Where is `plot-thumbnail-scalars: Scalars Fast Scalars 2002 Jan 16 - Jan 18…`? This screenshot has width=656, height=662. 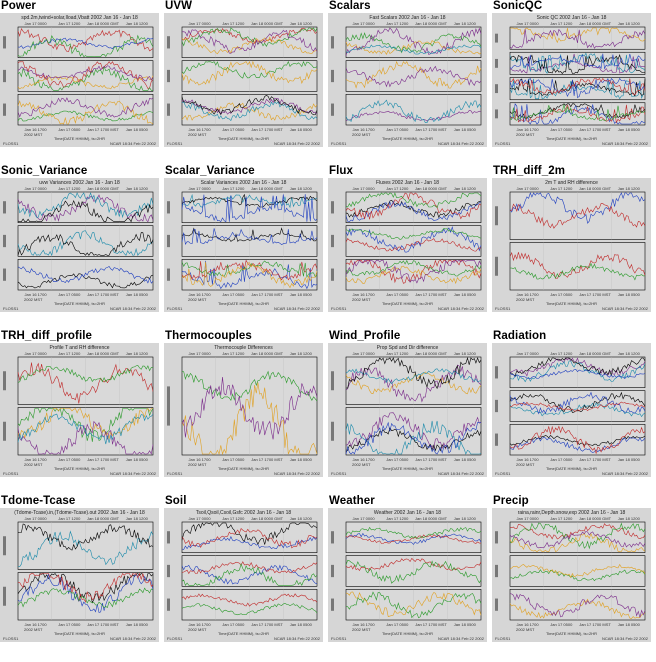 plot-thumbnail-scalars: Scalars Fast Scalars 2002 Jan 16 - Jan 18… is located at coordinates (410, 82).